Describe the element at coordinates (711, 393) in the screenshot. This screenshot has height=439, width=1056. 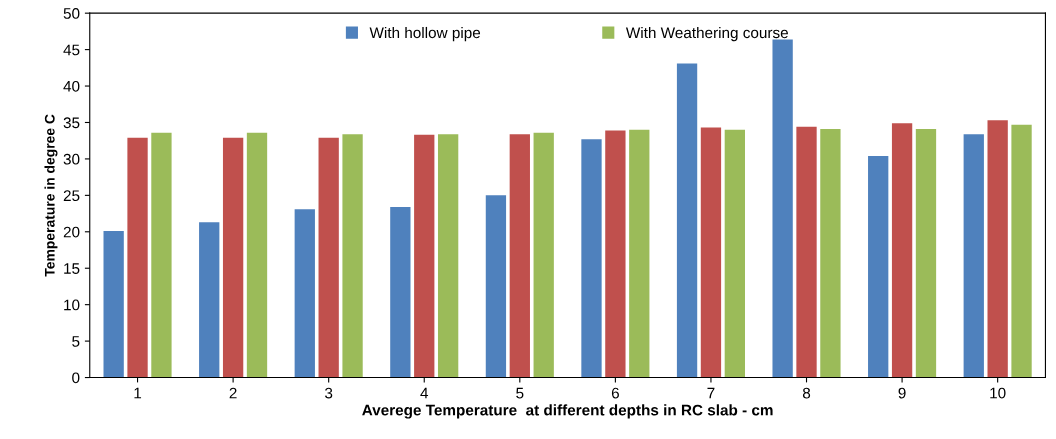
I see `x-tick-label: 7` at that location.